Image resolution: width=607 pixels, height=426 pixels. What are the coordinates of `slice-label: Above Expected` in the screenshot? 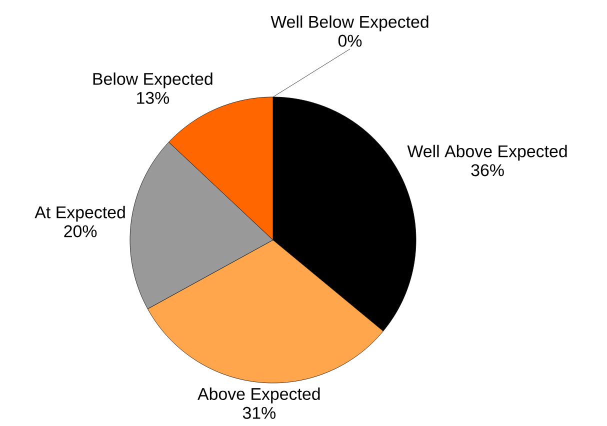 It's located at (259, 396).